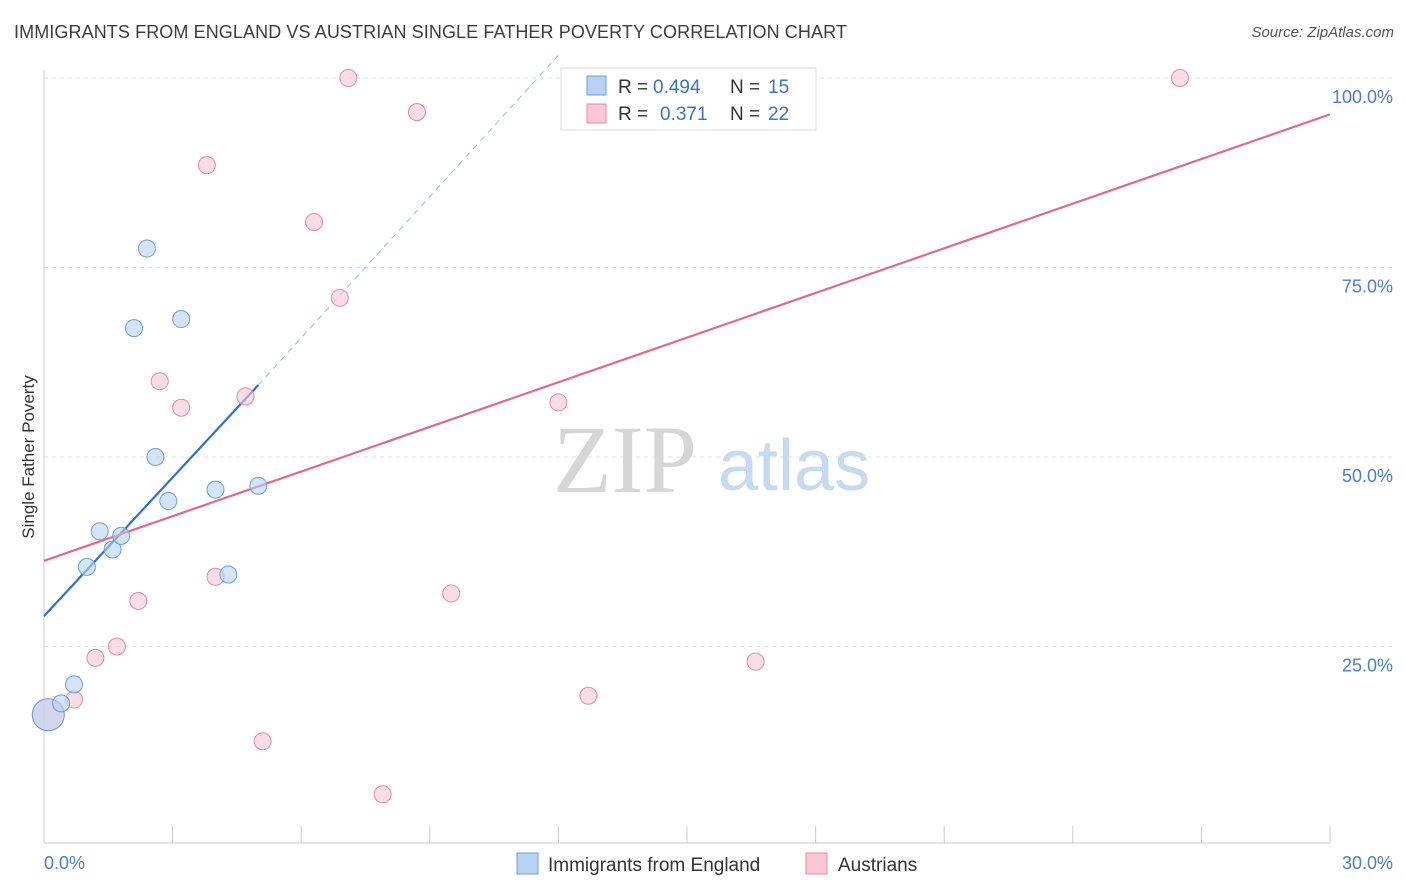 This screenshot has width=1406, height=892. I want to click on bottom-legend-swatch-pink, so click(816, 863).